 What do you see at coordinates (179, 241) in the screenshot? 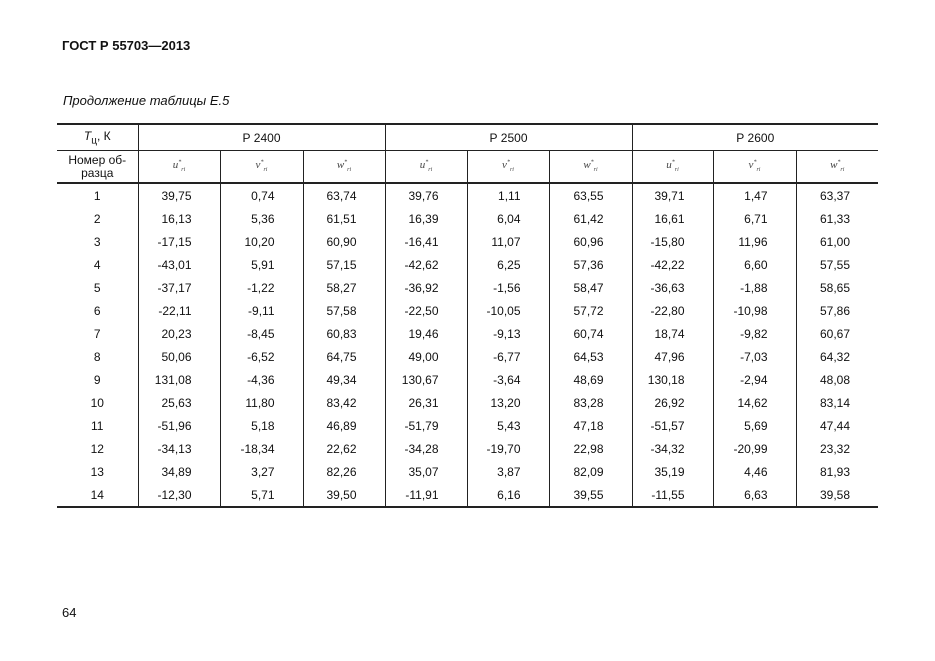
I see `value-cell: -17,15` at bounding box center [179, 241].